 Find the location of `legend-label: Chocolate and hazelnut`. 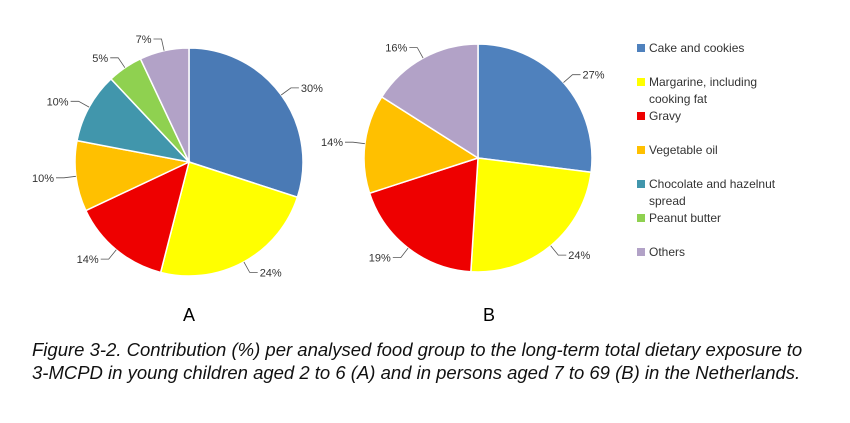

legend-label: Chocolate and hazelnut is located at coordinates (712, 184).